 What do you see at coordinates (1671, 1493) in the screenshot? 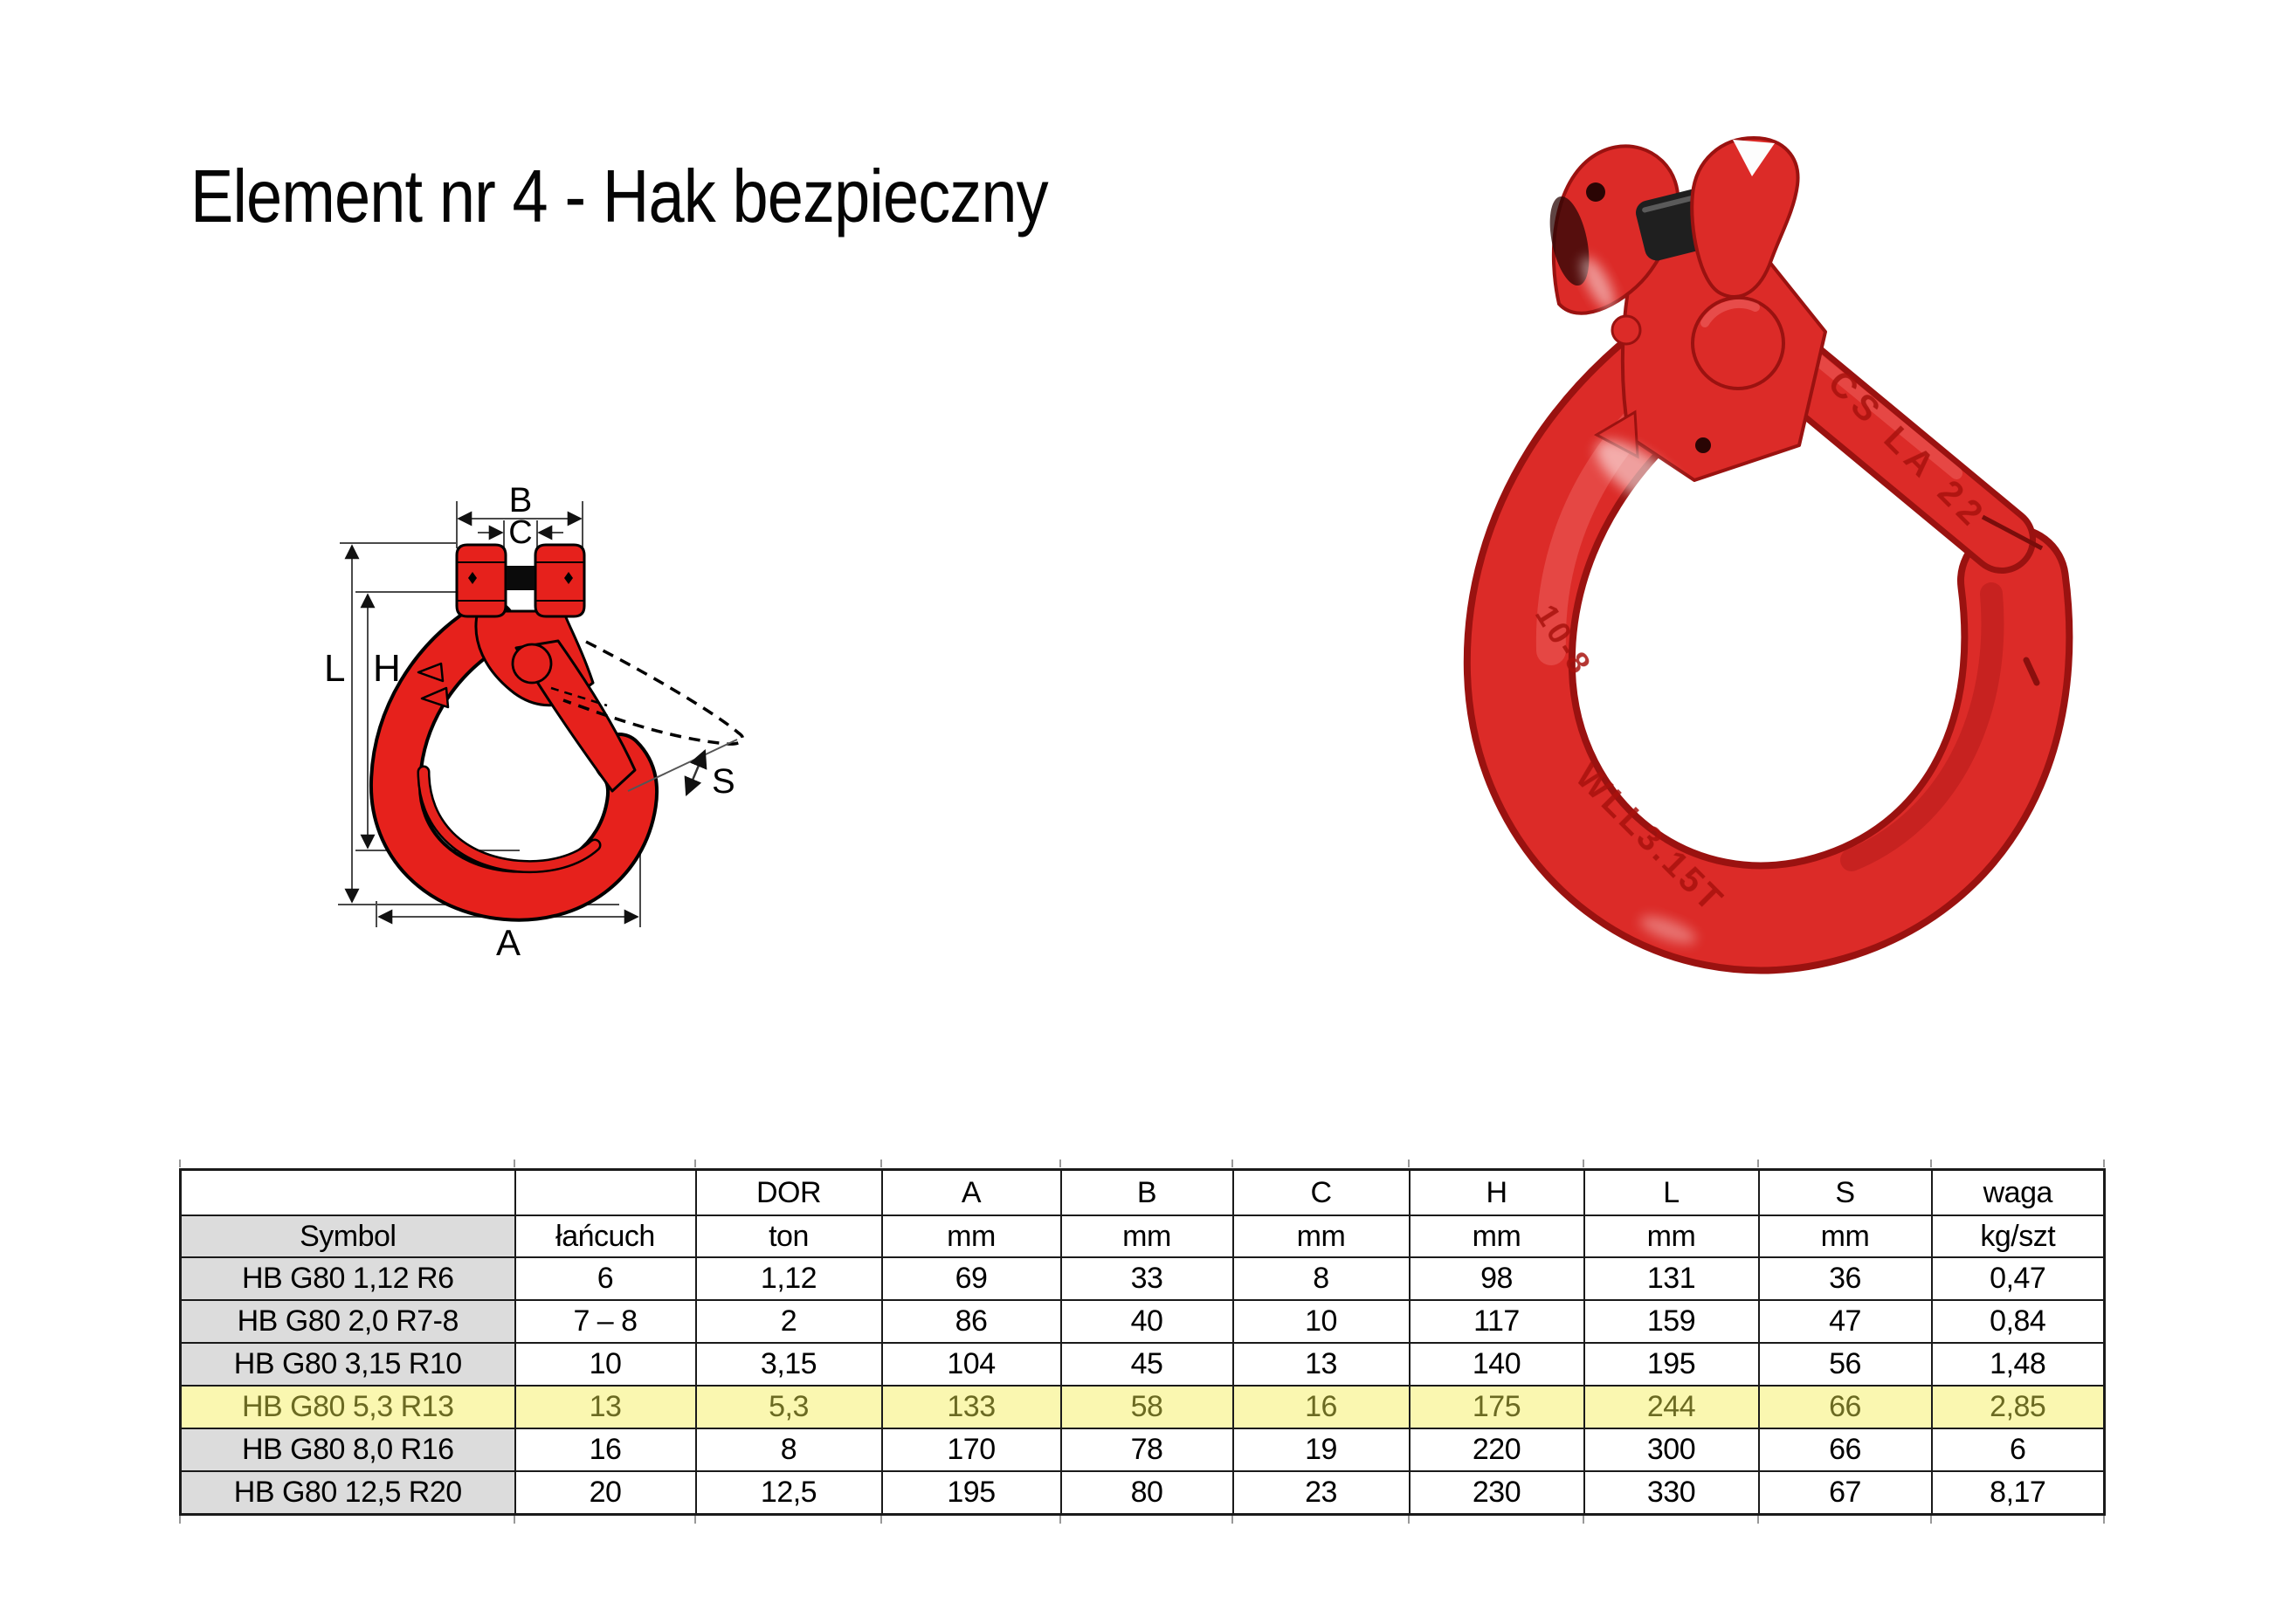
I see `table-cell: 330` at bounding box center [1671, 1493].